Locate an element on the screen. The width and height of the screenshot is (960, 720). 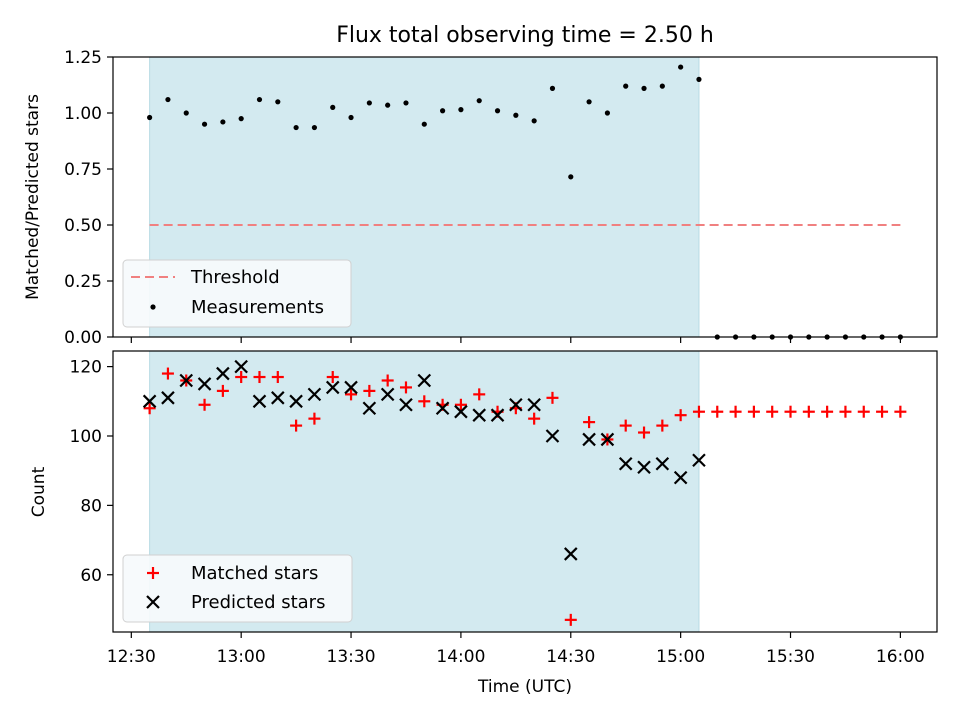
ratio-y-tick-label: 0.00 is located at coordinates (83, 338).